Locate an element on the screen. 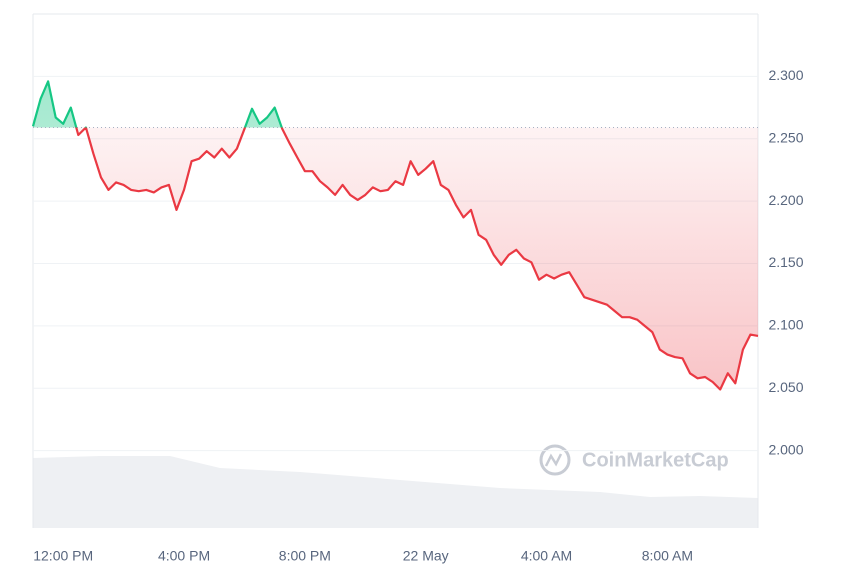 The width and height of the screenshot is (850, 572). y-tick-label: 2.050 is located at coordinates (785, 387).